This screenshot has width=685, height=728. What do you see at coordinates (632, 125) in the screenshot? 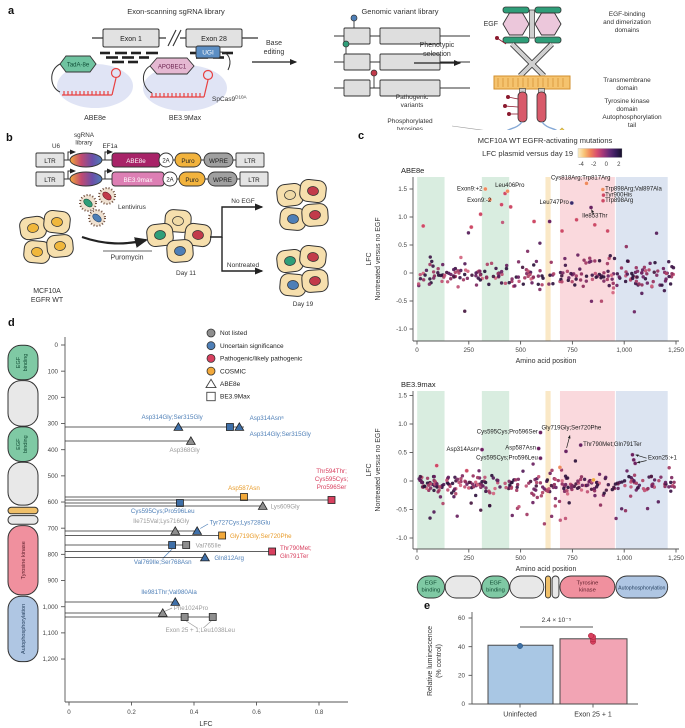
I see `autophospho-tail-label-2: tail` at bounding box center [632, 125].